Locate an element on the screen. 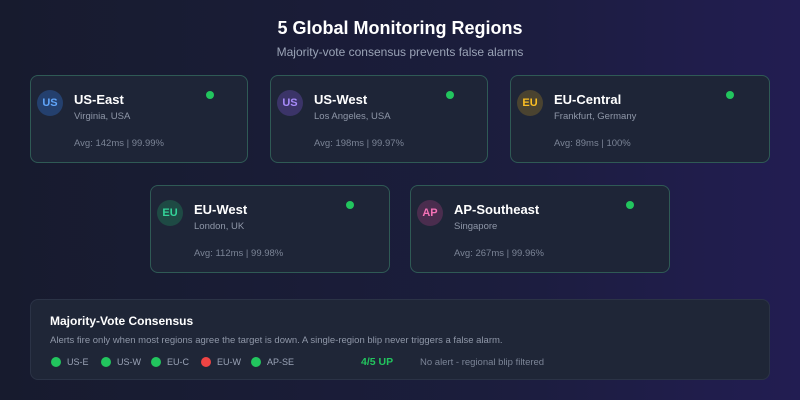 Image resolution: width=800 pixels, height=400 pixels. vote-us-east: US-E is located at coordinates (70, 362).